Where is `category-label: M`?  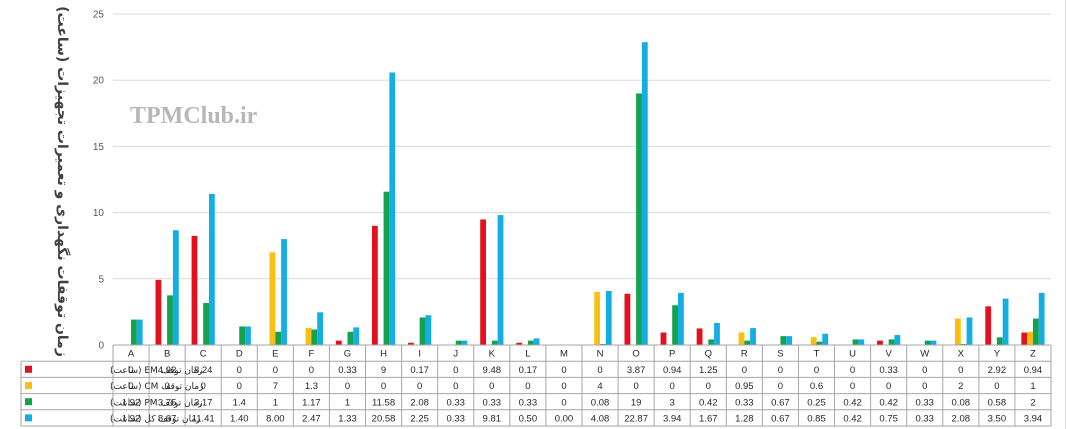
category-label: M is located at coordinates (564, 354).